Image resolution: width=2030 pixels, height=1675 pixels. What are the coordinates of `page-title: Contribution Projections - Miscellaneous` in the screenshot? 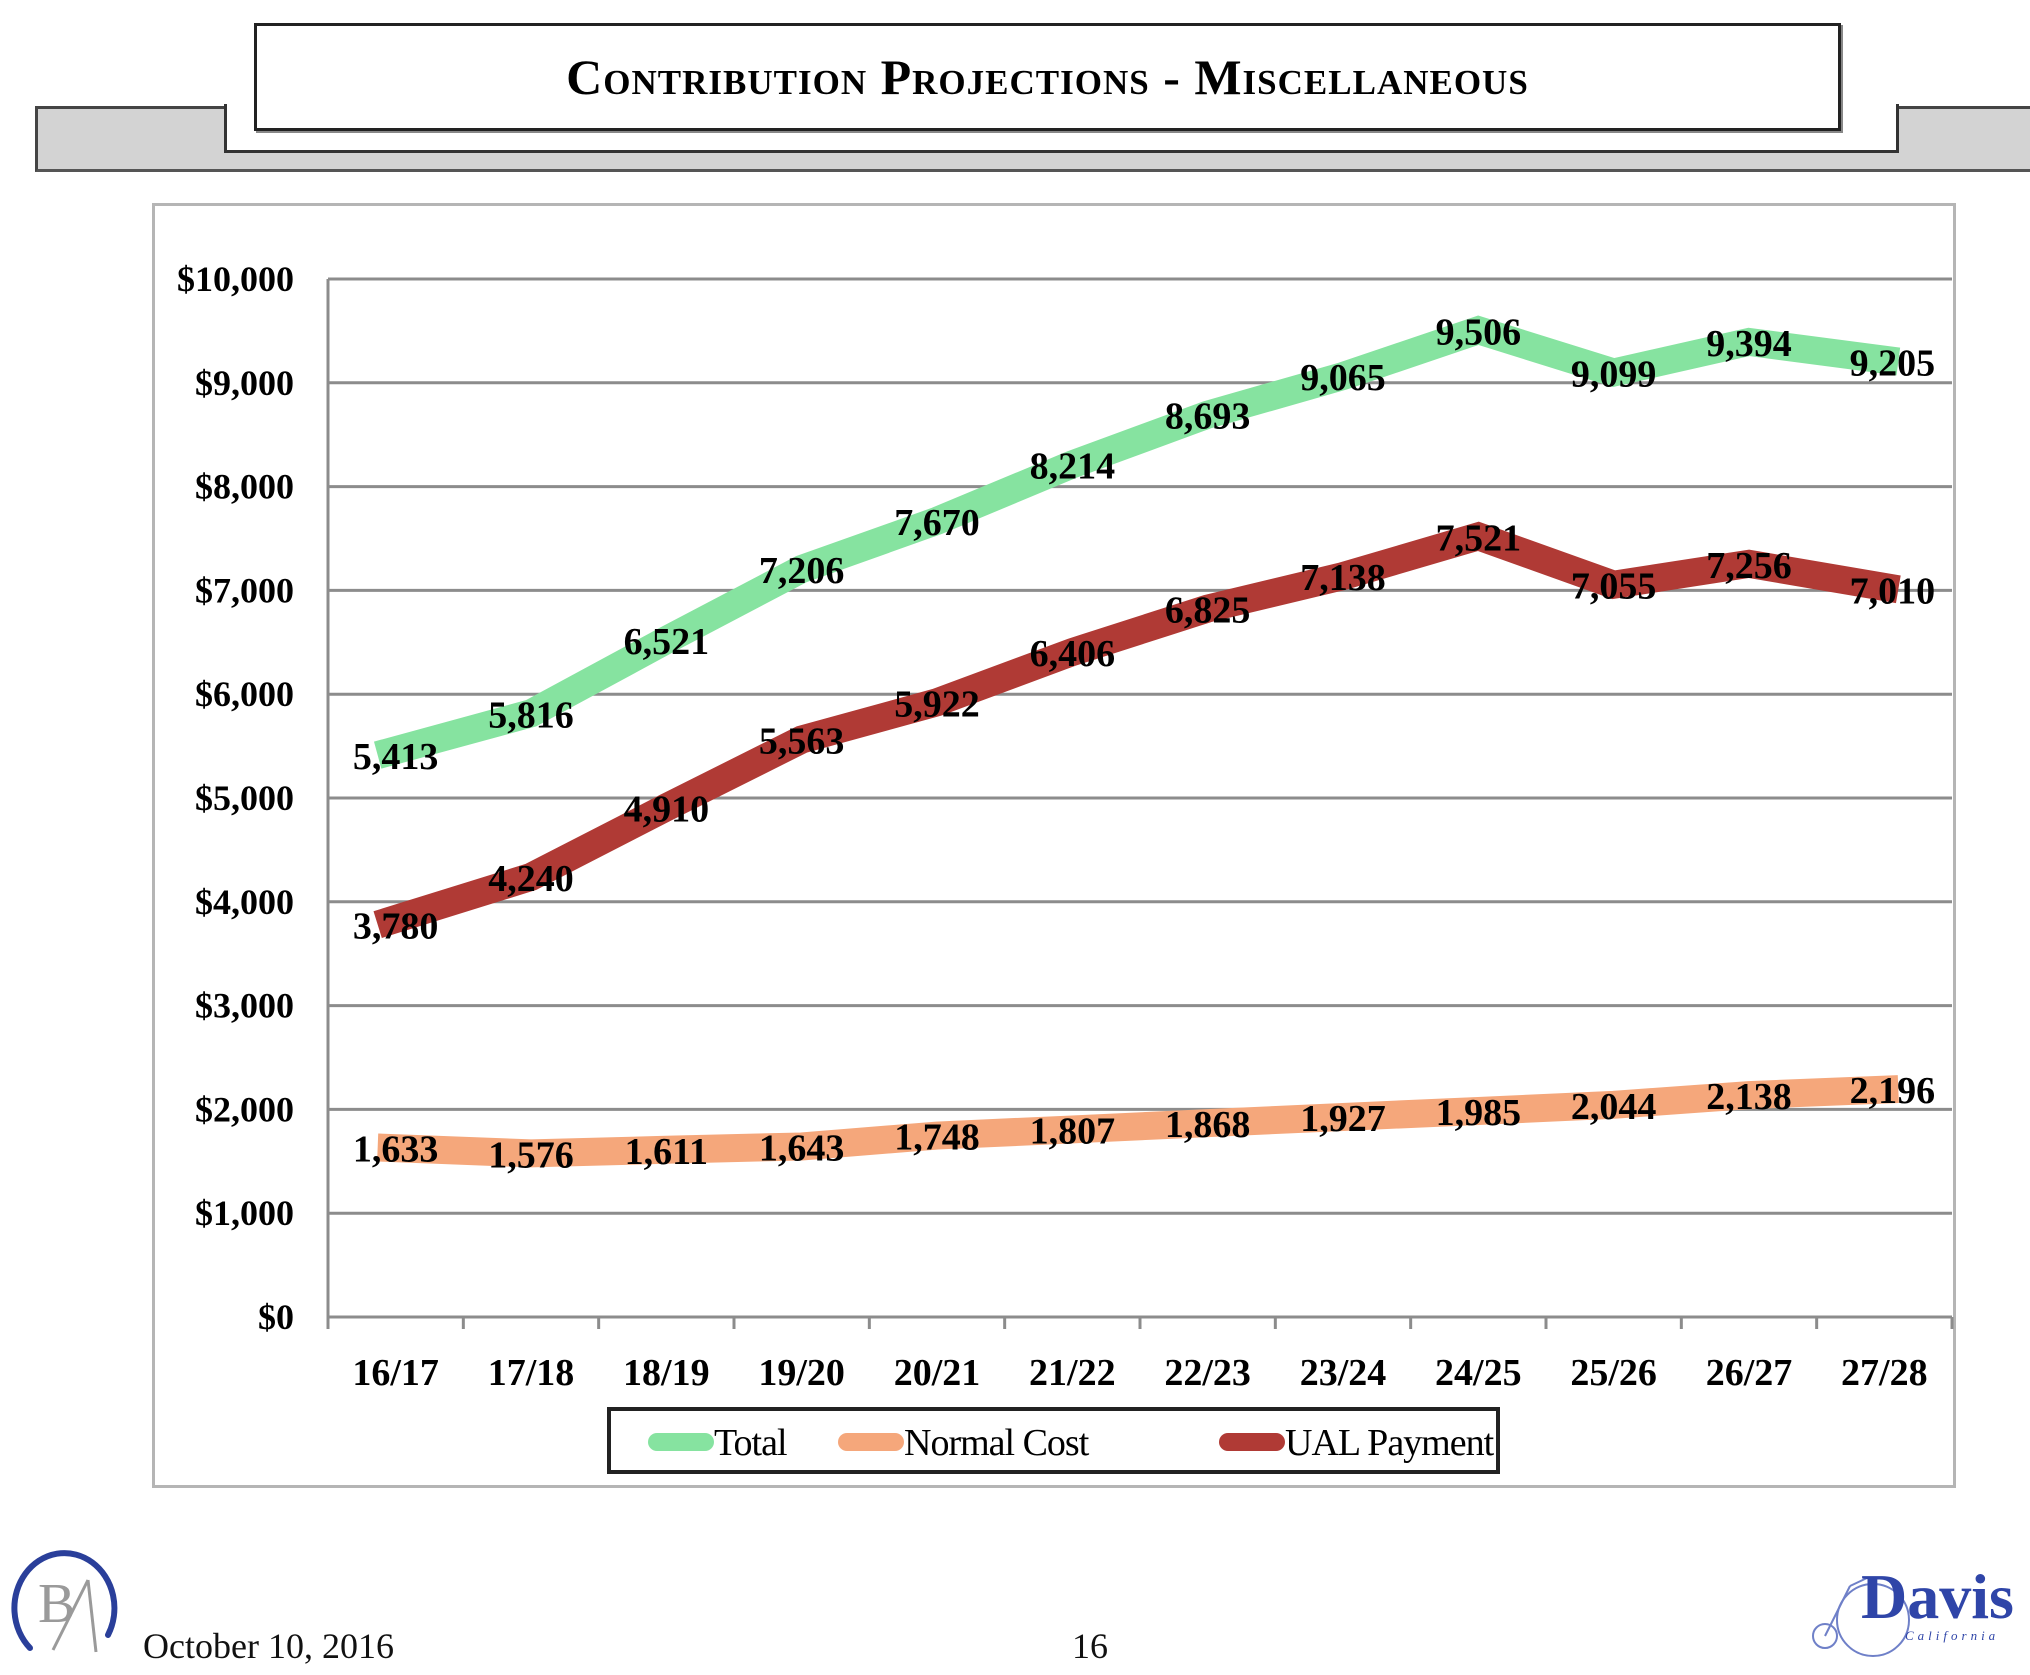 It's located at (1047, 77).